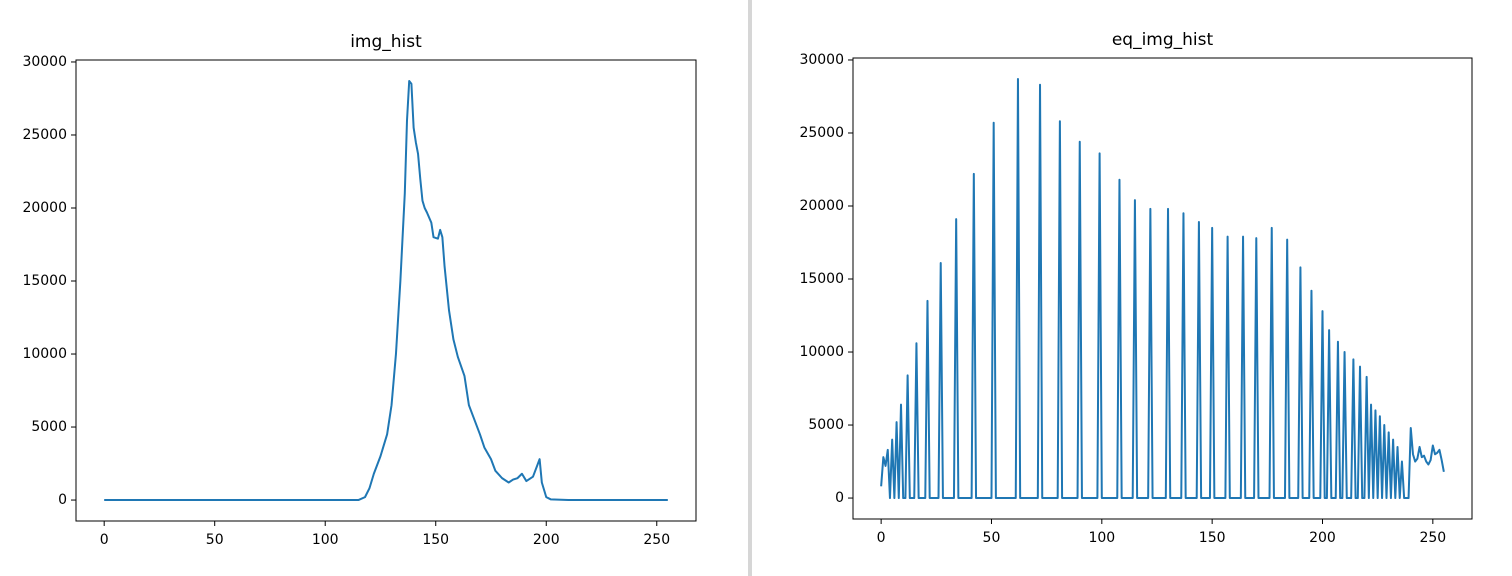 The height and width of the screenshot is (576, 1512). Describe the element at coordinates (1163, 40) in the screenshot. I see `chart-title: eq_img_hist` at that location.